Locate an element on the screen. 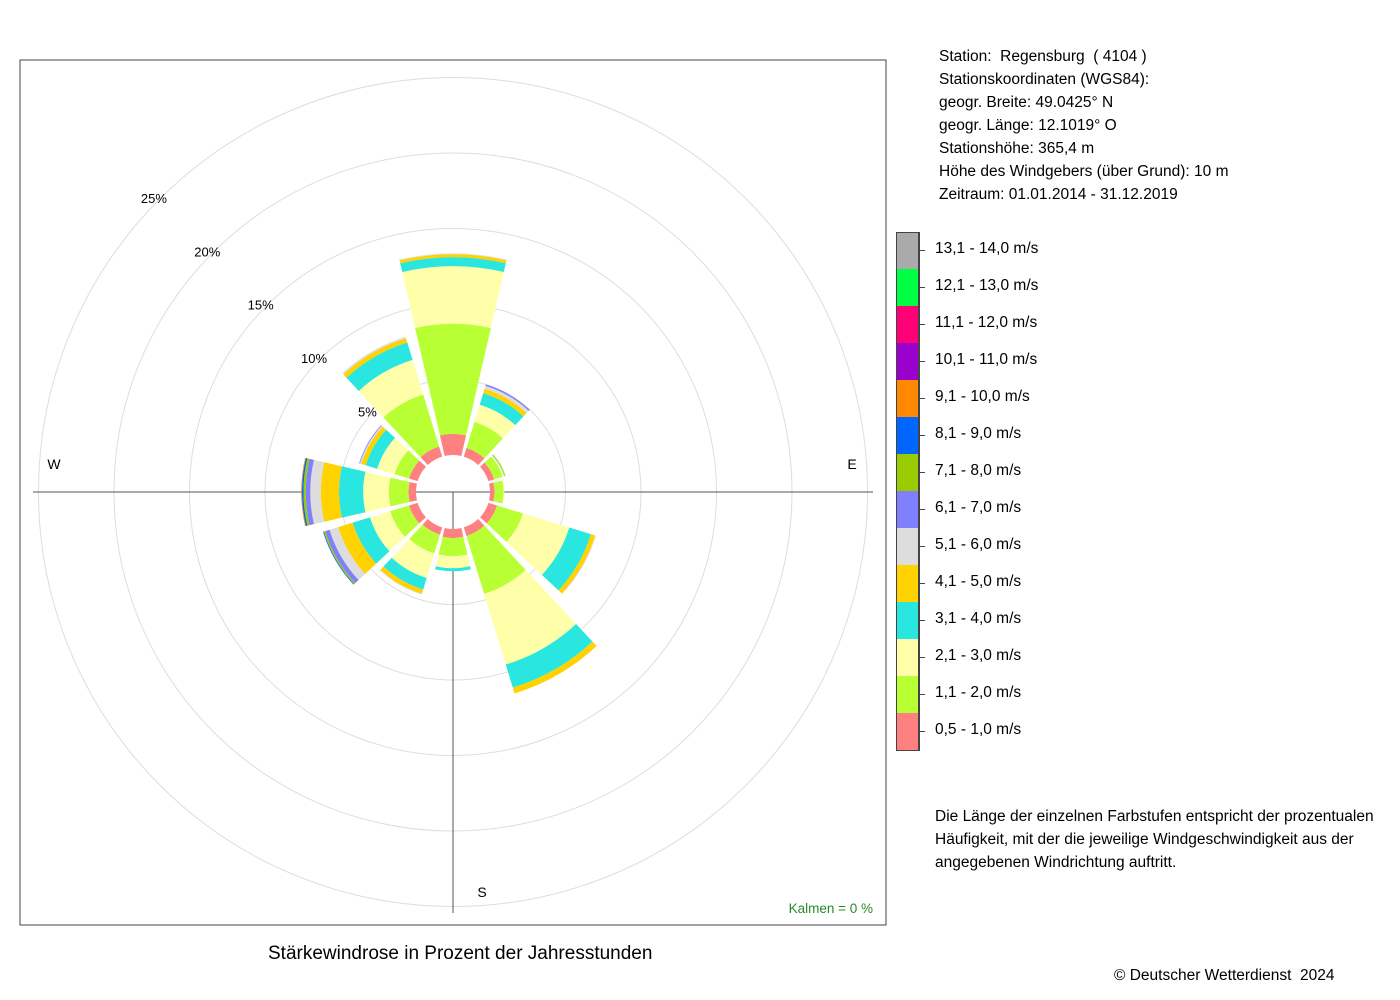  note-line-3: angegebenen Windrichtung auftritt. is located at coordinates (1056, 862).